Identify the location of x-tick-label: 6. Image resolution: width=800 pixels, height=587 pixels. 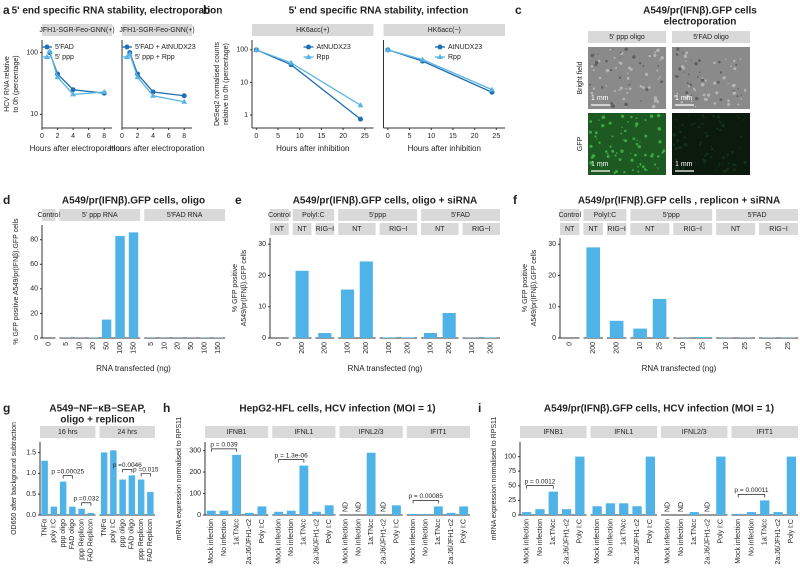
(169, 136).